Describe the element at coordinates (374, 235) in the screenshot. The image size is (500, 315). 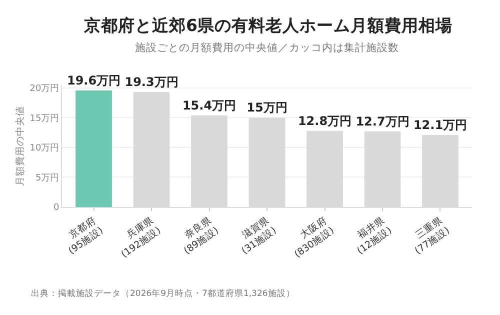
I see `x-tick-label: 福井県 (12施設)` at that location.